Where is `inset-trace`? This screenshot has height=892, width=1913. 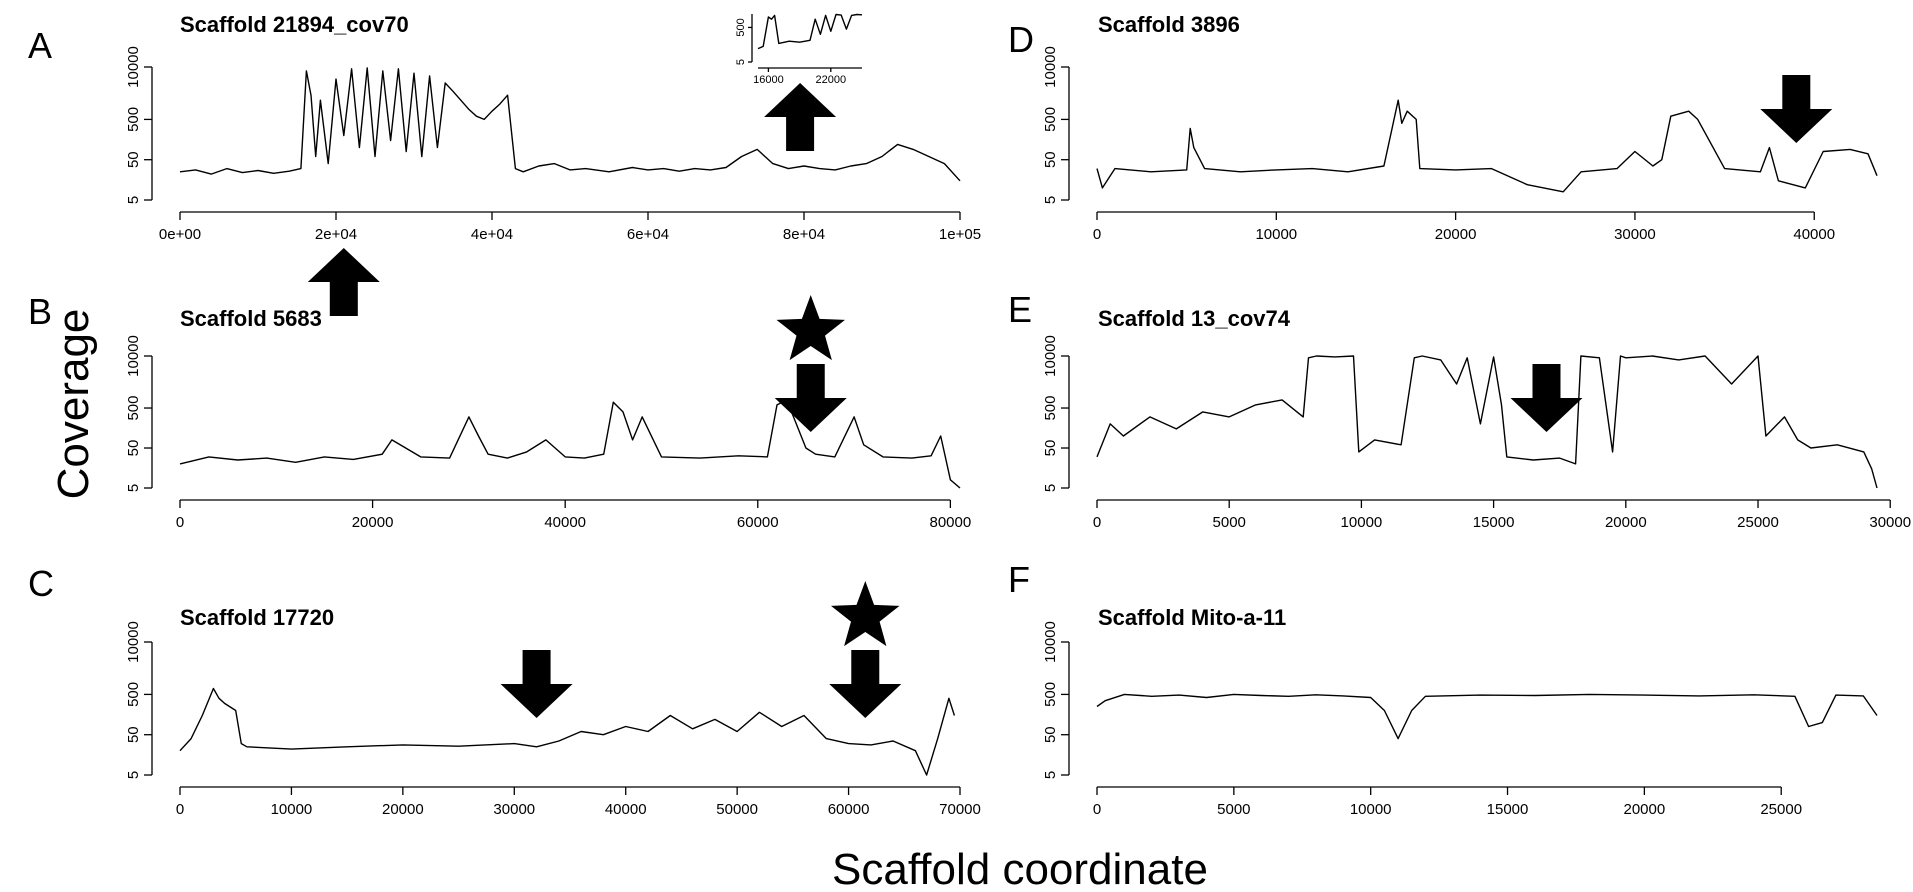
inset-trace is located at coordinates (810, 31).